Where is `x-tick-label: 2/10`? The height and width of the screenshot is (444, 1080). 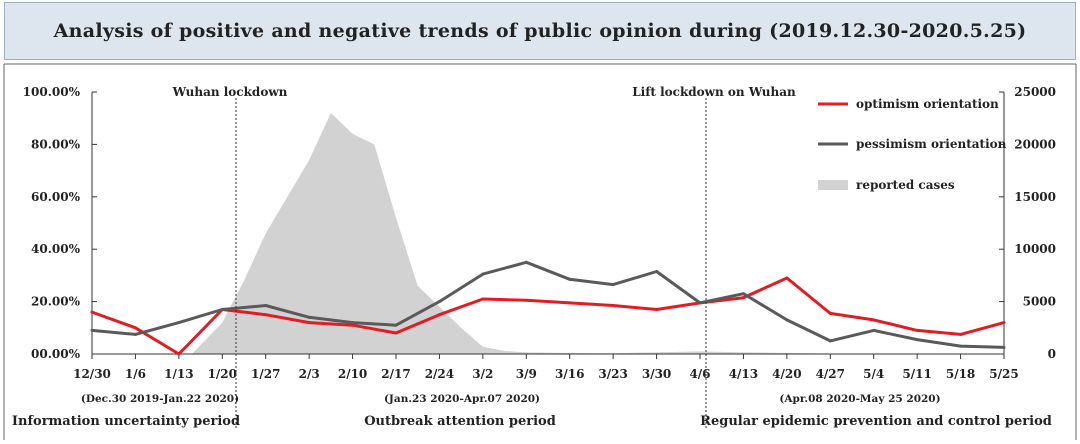
x-tick-label: 2/10 is located at coordinates (352, 374).